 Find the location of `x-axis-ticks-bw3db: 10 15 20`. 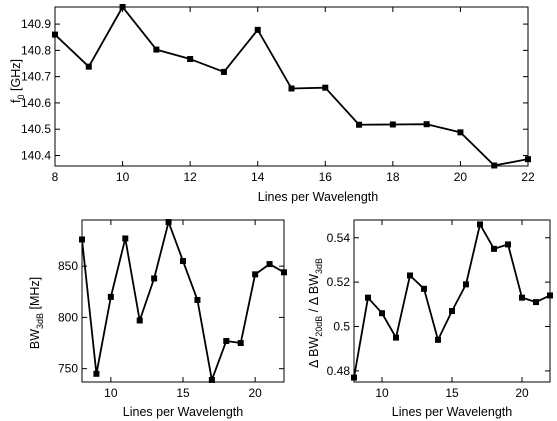

x-axis-ticks-bw3db: 10 15 20 is located at coordinates (183, 310).